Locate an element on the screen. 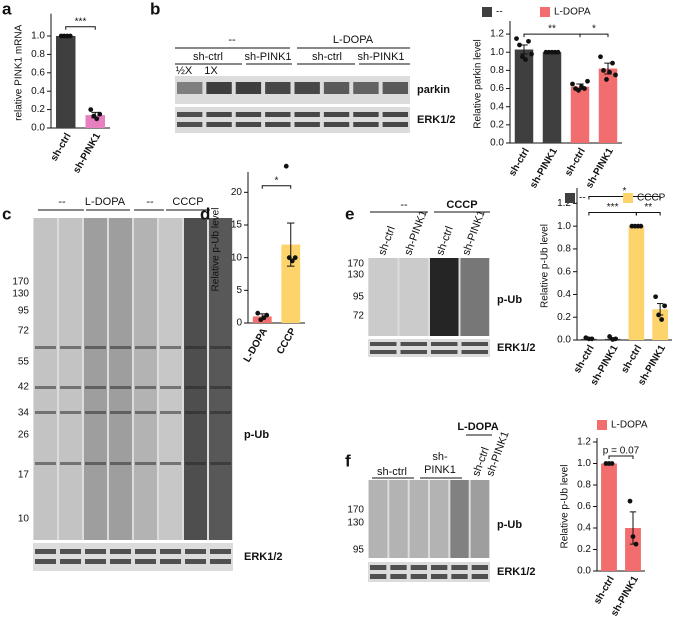 Image resolution: width=685 pixels, height=617 pixels. x-tick-label: L-DOPA is located at coordinates (256, 345).